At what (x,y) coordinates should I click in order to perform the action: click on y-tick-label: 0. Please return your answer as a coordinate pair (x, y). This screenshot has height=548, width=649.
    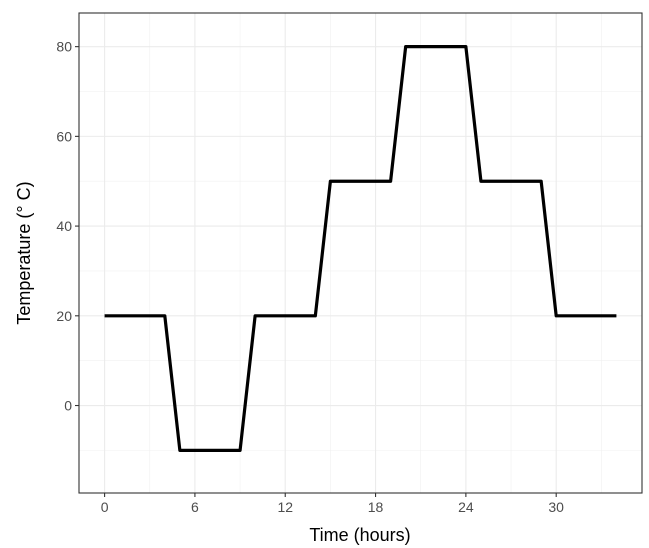
    Looking at the image, I should click on (68, 406).